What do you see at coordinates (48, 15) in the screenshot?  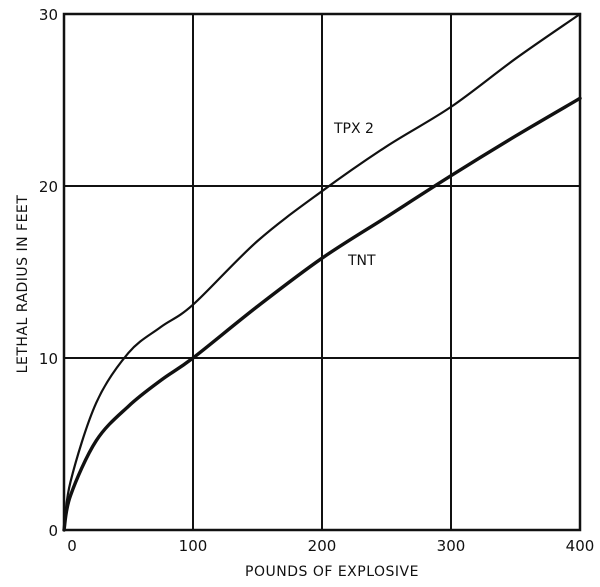 I see `y-tick-label: 30` at bounding box center [48, 15].